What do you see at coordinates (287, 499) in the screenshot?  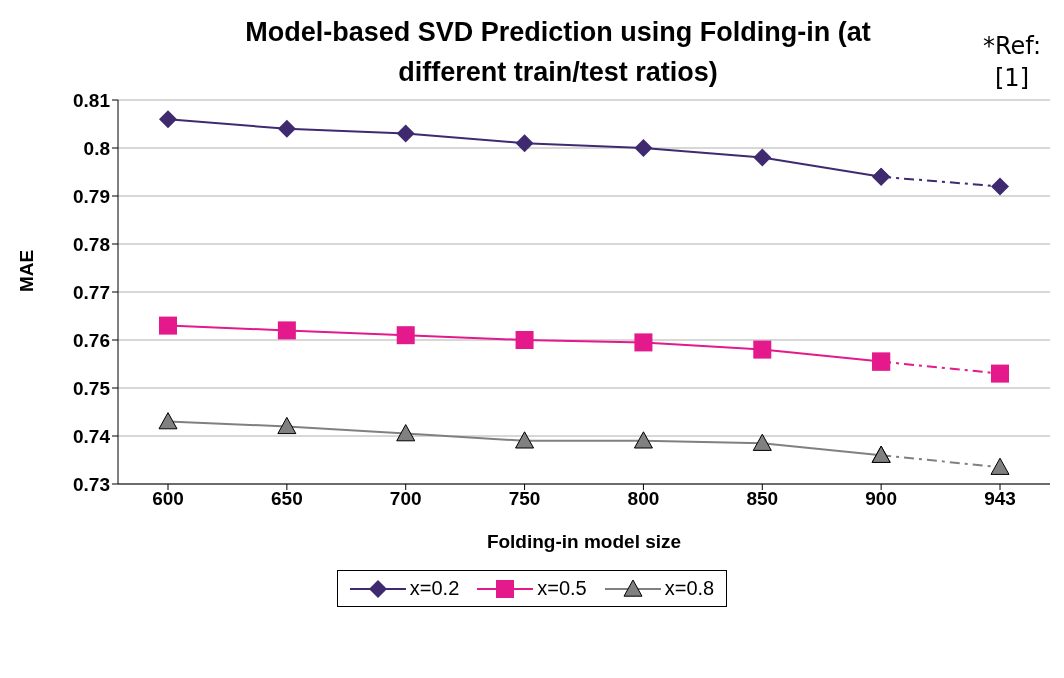 I see `x-tick-label: 650` at bounding box center [287, 499].